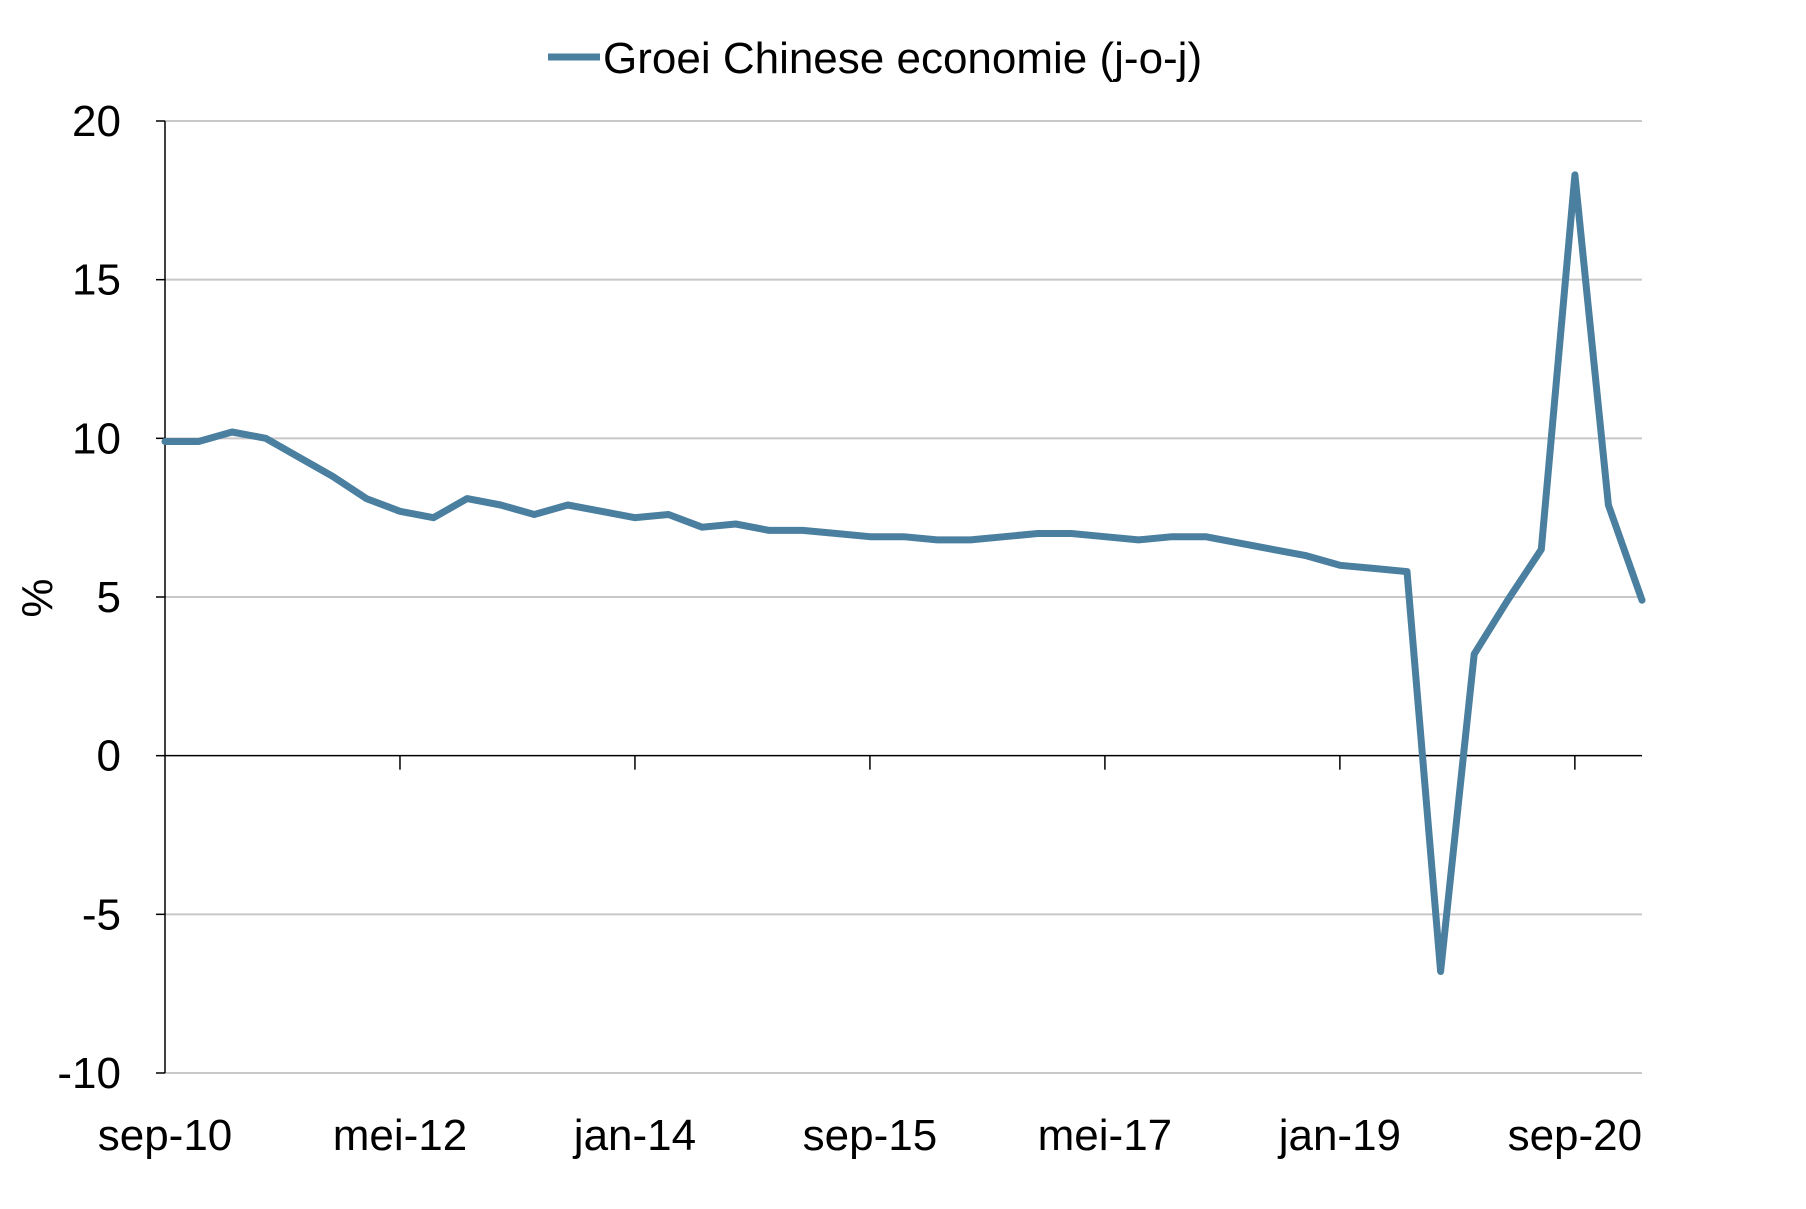  What do you see at coordinates (37, 597) in the screenshot?
I see `y-axis-label: %` at bounding box center [37, 597].